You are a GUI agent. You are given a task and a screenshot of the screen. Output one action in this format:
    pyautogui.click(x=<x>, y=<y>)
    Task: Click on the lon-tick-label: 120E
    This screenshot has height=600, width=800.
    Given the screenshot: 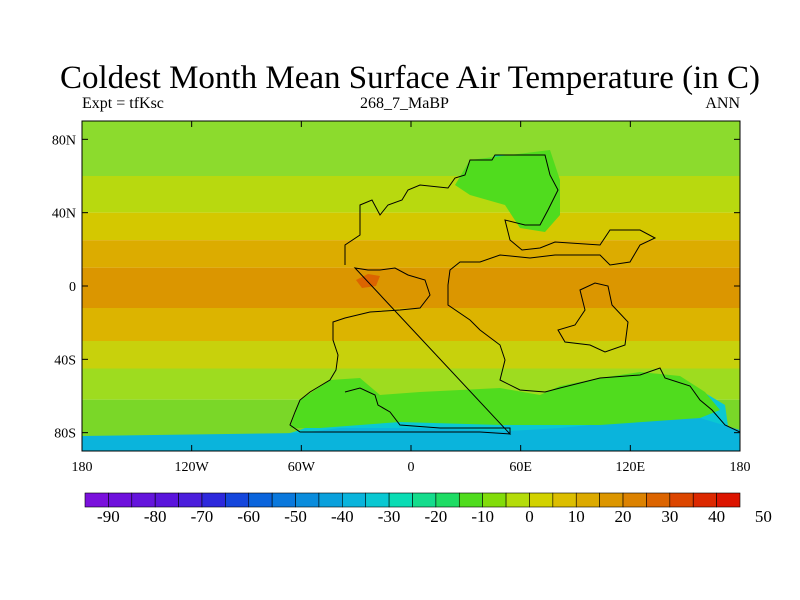 What is the action you would take?
    pyautogui.click(x=631, y=467)
    